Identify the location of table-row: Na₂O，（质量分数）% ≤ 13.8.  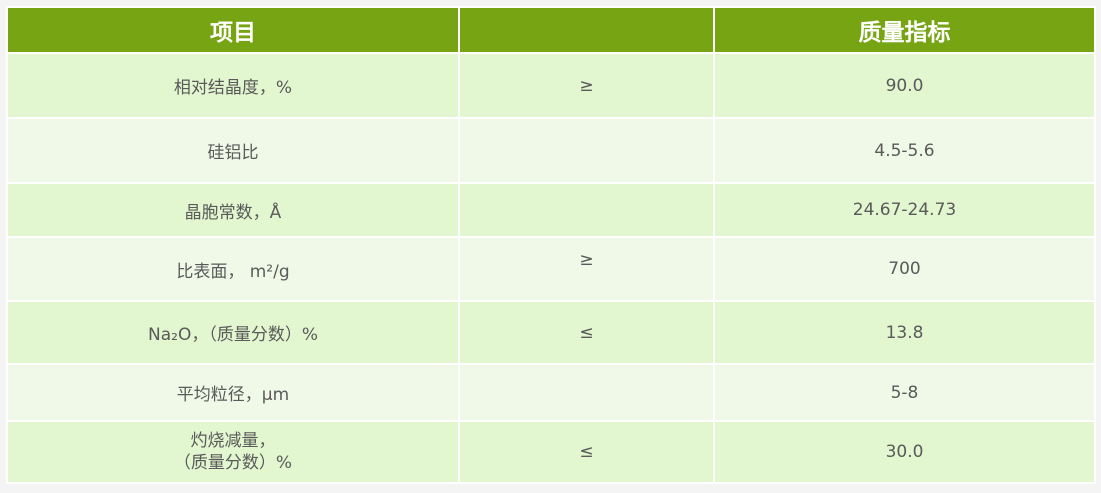
(551, 332).